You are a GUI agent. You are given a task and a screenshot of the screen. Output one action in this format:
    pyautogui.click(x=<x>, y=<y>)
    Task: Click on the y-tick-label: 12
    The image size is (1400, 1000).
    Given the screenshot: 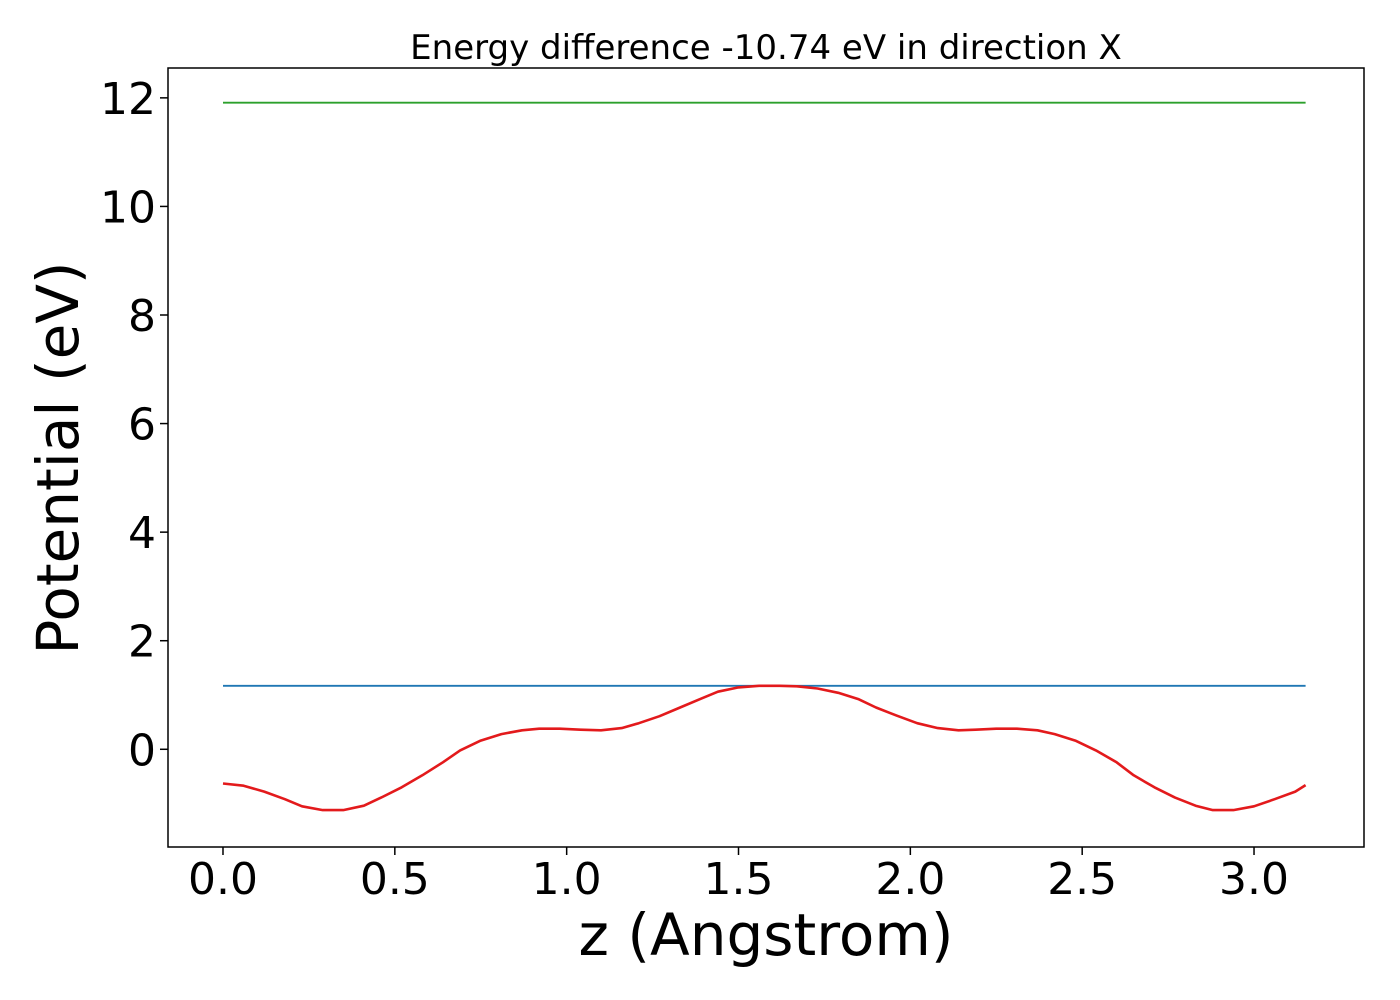 What is the action you would take?
    pyautogui.click(x=128, y=99)
    